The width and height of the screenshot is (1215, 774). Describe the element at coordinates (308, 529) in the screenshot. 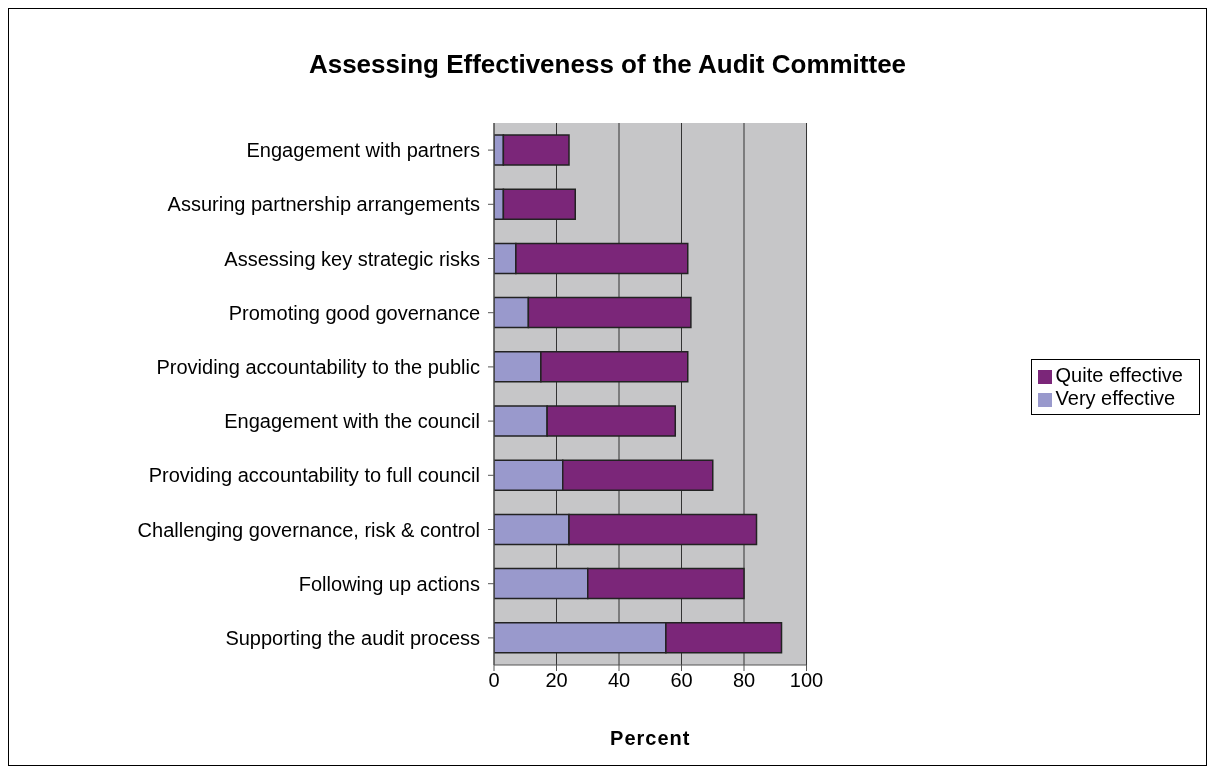

I see `y-tick-label: Challenging governance, risk & control` at that location.